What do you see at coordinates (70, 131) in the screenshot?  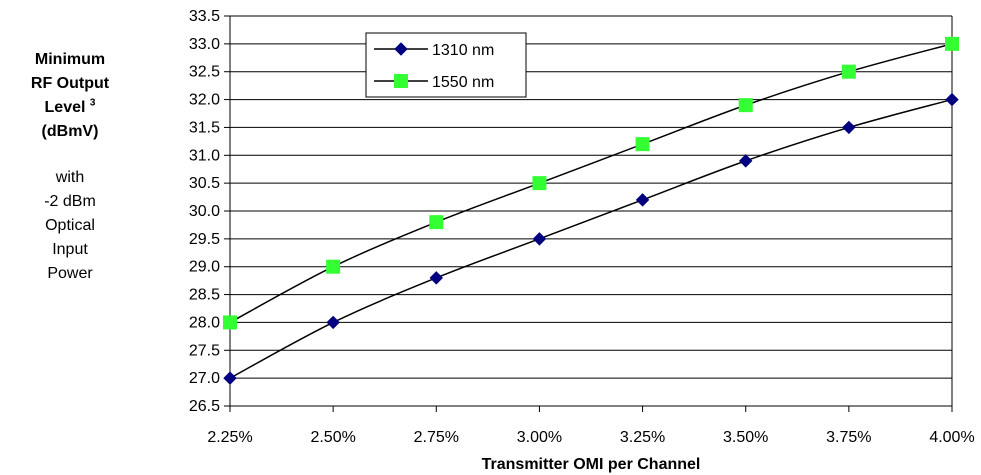 I see `y-label-line-4: (dBmV)` at bounding box center [70, 131].